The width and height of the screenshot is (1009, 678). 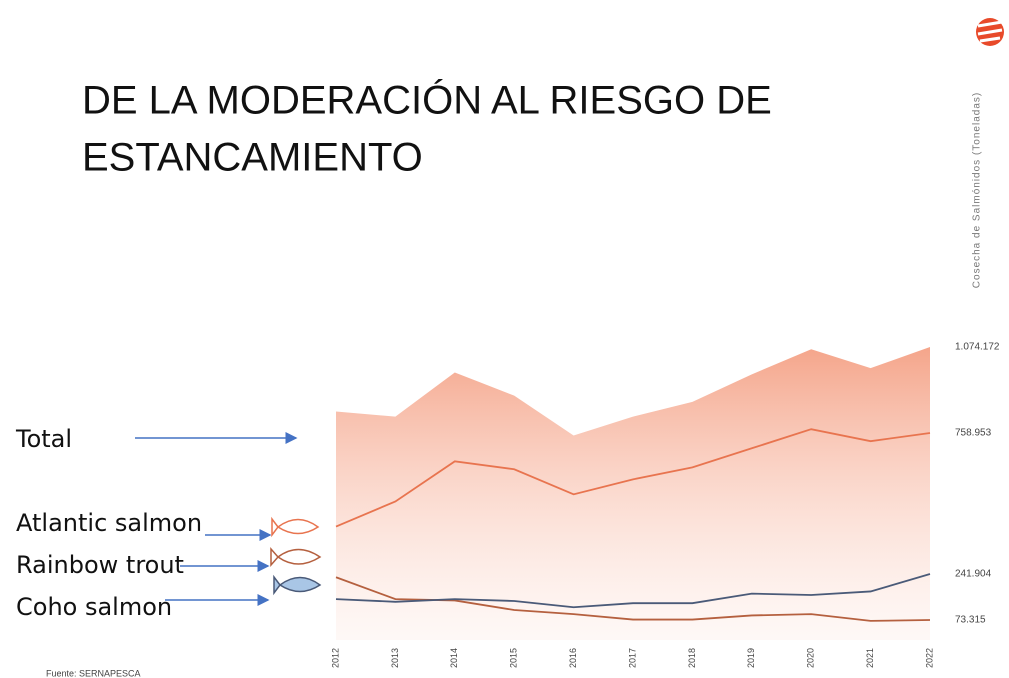 I want to click on legend-label: Atlantic salmon, so click(x=109, y=523).